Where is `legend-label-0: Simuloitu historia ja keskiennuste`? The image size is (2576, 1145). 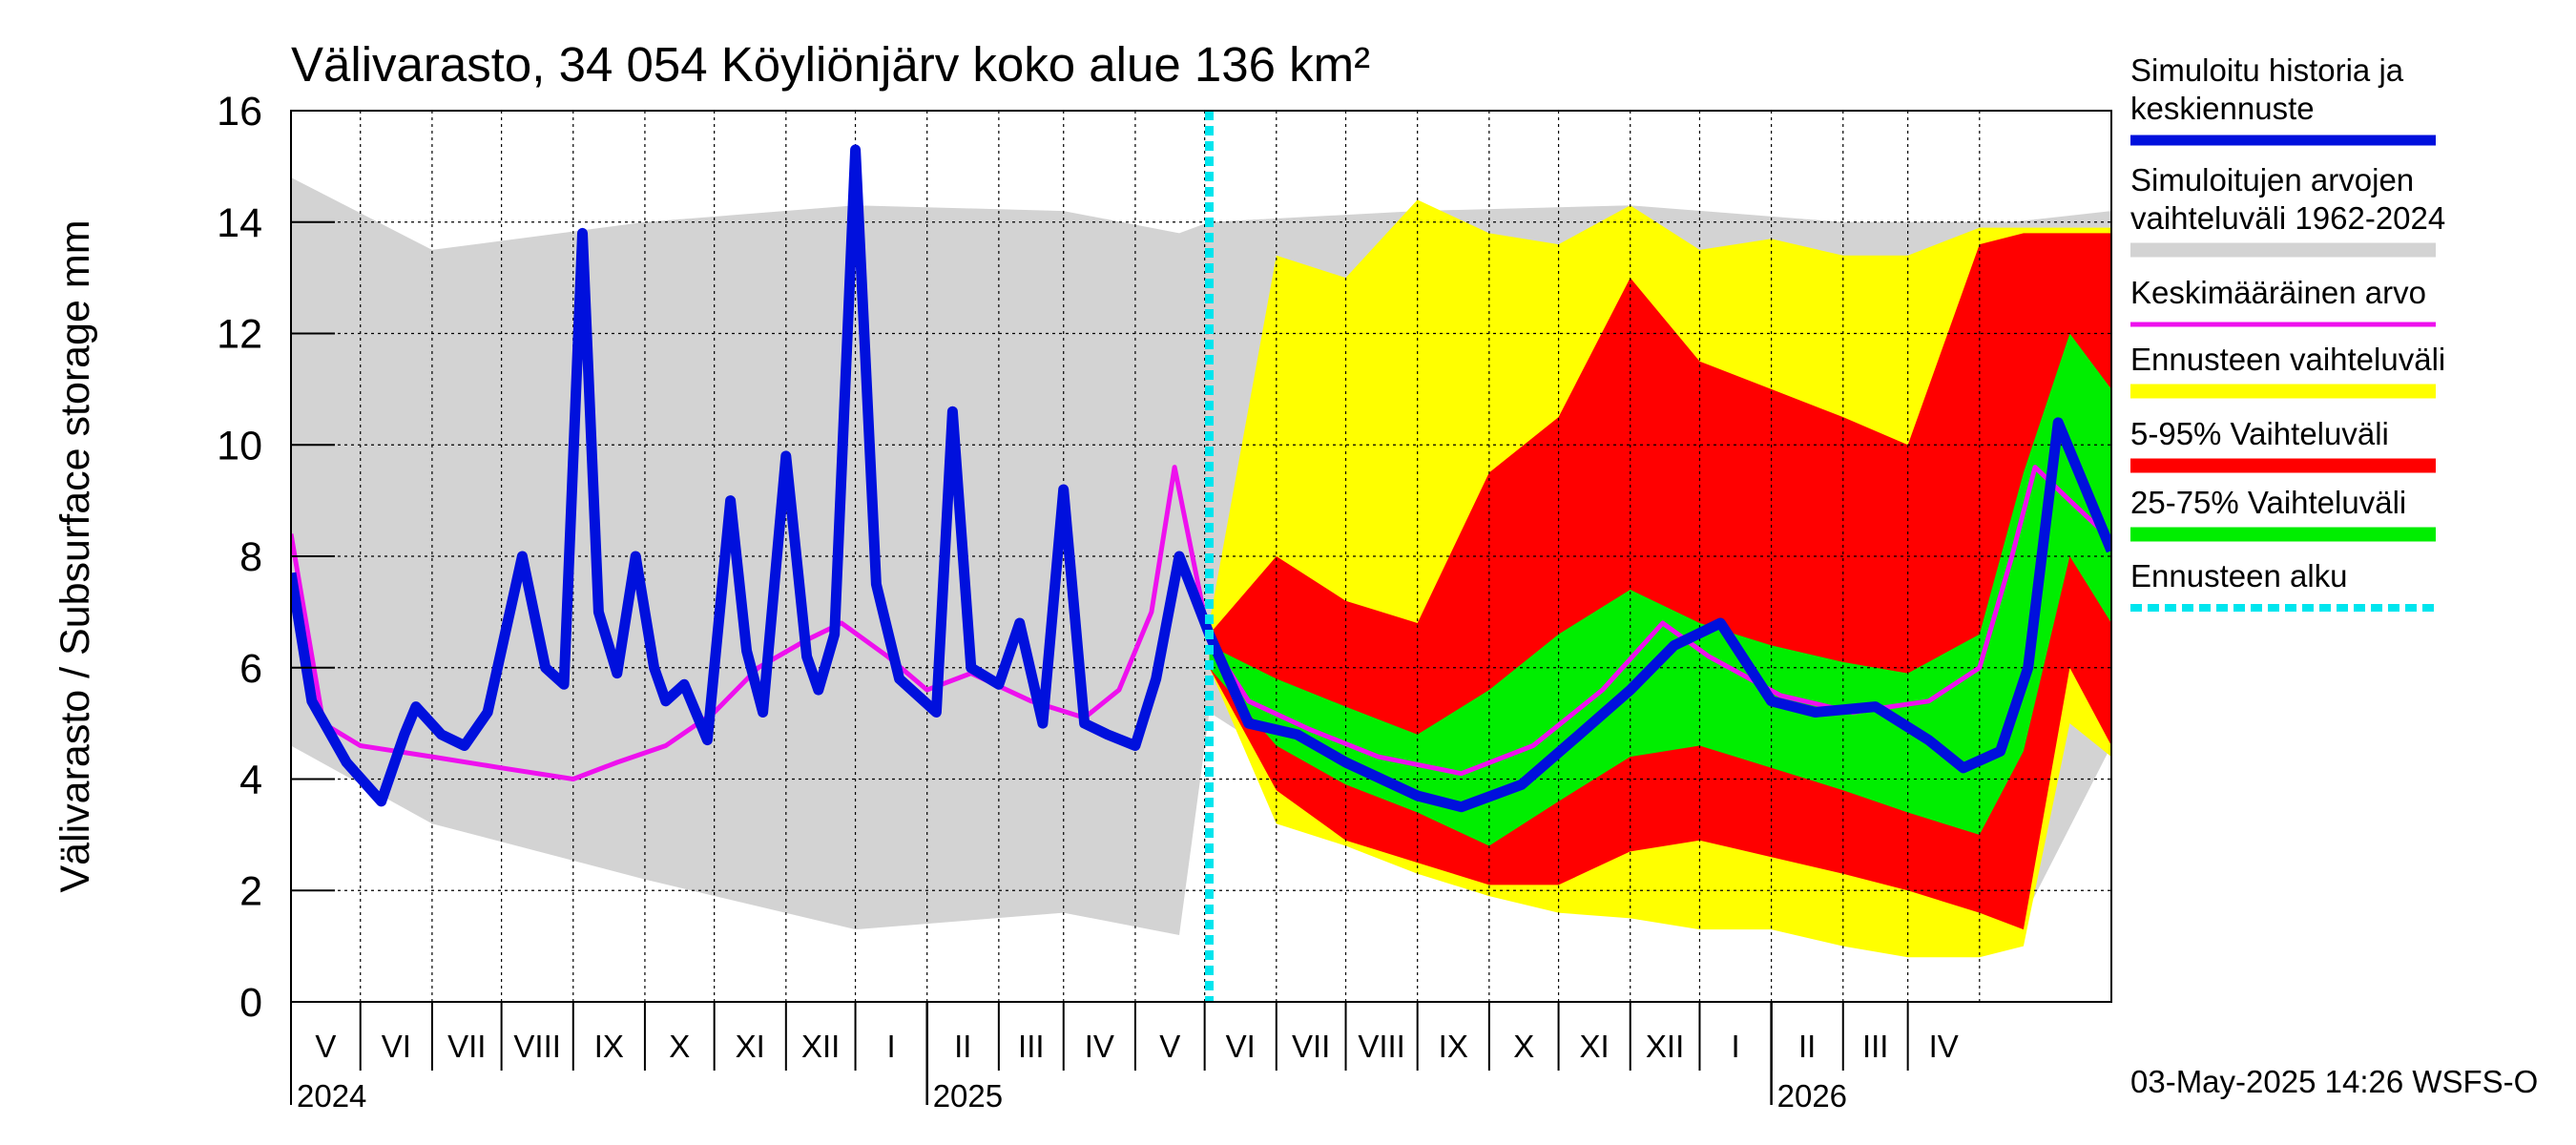
legend-label-0: Simuloitu historia ja keskiennuste is located at coordinates (2267, 89).